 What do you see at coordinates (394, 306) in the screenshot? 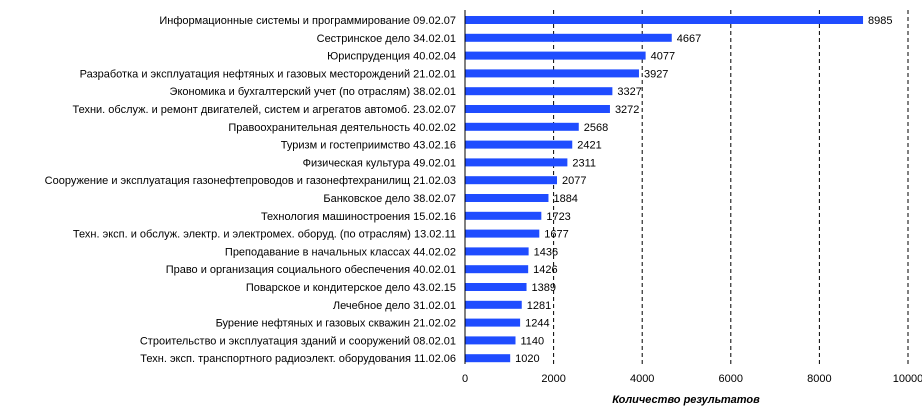
I see `category-label: Лечебное дело 31.02.01` at bounding box center [394, 306].